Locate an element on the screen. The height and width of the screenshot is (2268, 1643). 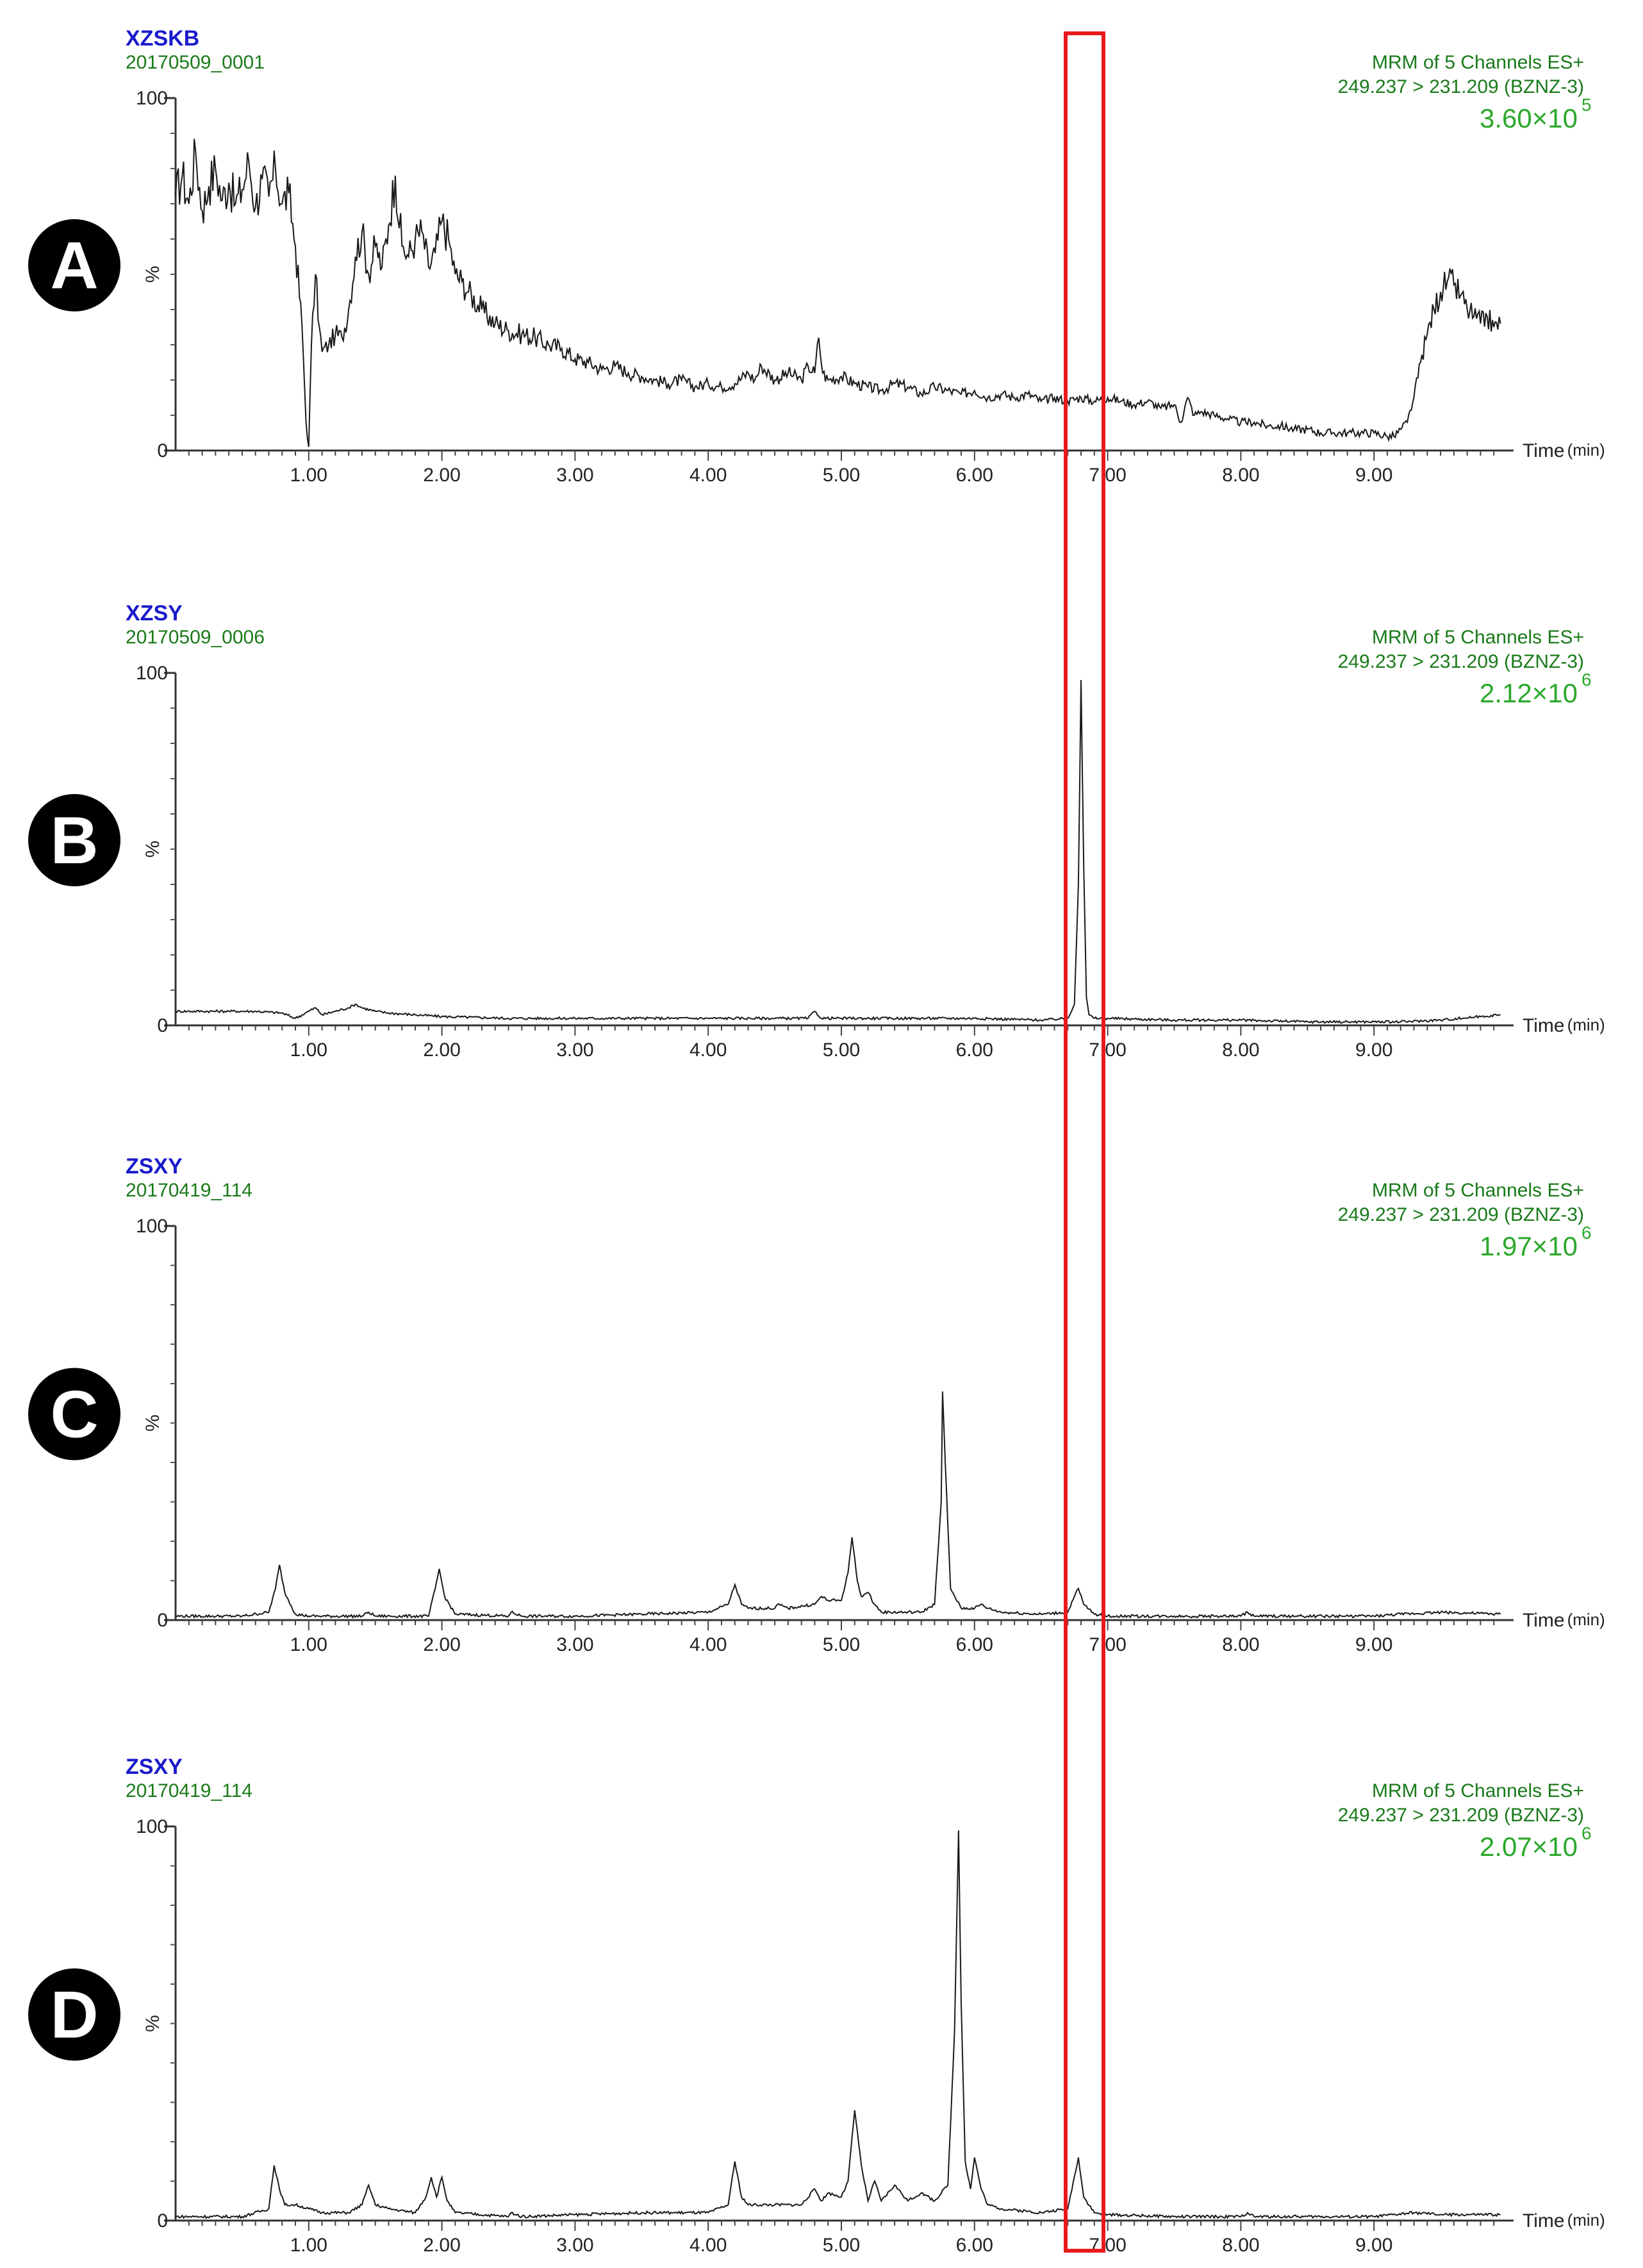
intensity-label: 2.07×10 is located at coordinates (1529, 1847).